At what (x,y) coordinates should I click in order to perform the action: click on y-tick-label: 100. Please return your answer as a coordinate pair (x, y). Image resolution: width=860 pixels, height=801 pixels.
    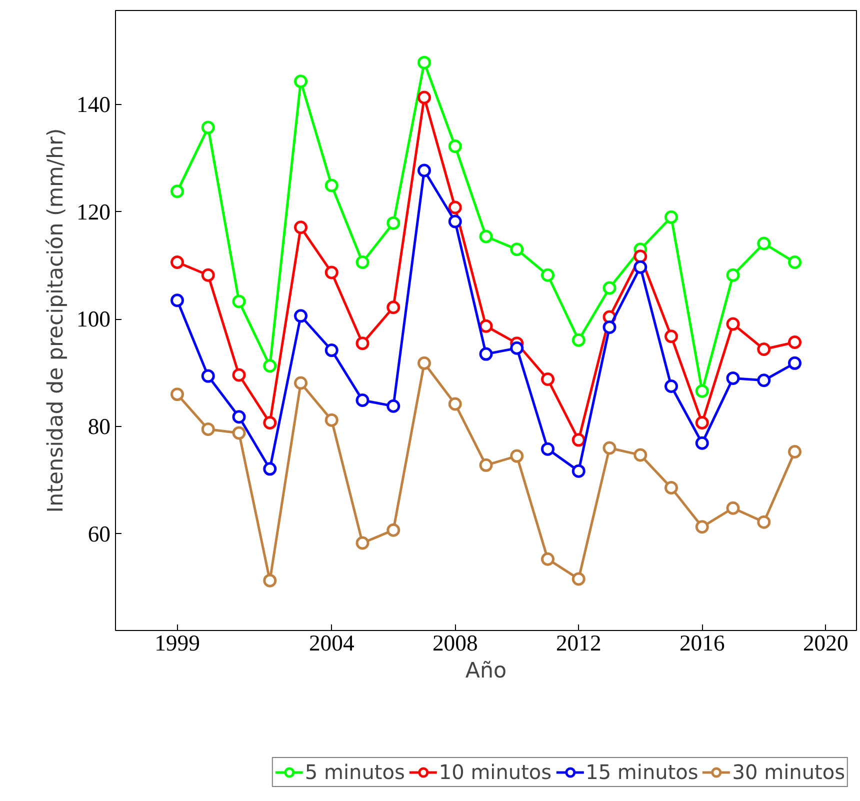
    Looking at the image, I should click on (93, 319).